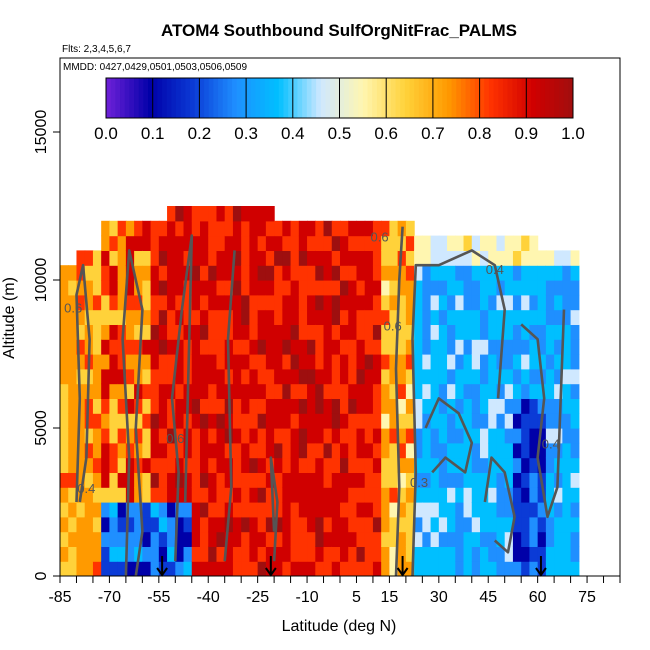 Image resolution: width=650 pixels, height=650 pixels. I want to click on contour-line, so click(132, 412).